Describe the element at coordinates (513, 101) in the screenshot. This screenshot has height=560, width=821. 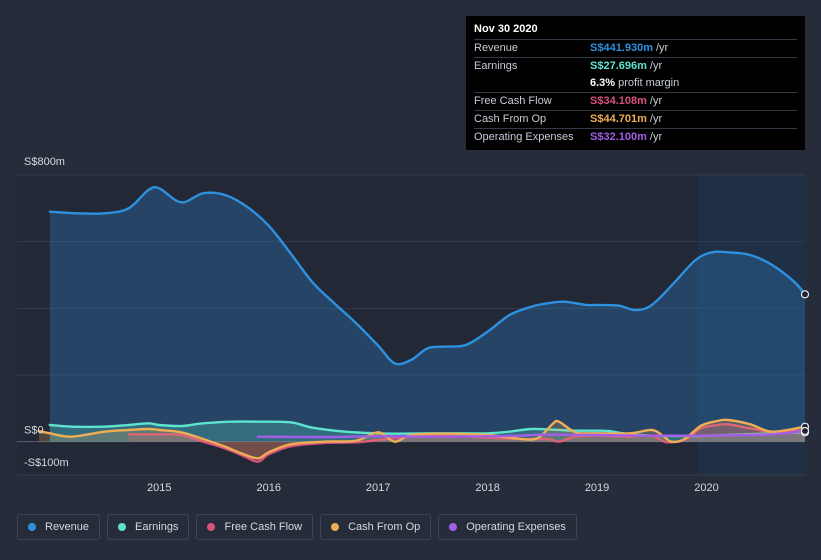
I see `tooltip-label: Free Cash Flow` at that location.